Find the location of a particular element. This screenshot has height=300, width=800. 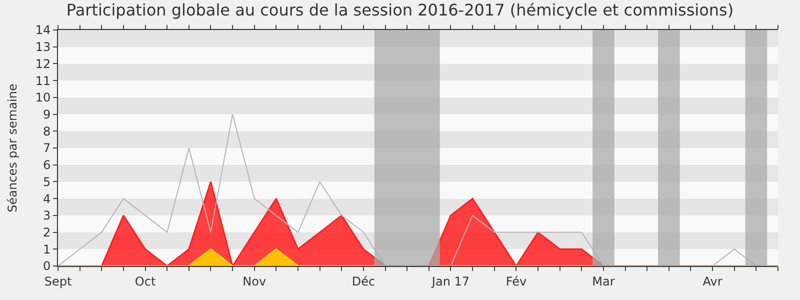

y-tick-label: 3 is located at coordinates (46, 215).